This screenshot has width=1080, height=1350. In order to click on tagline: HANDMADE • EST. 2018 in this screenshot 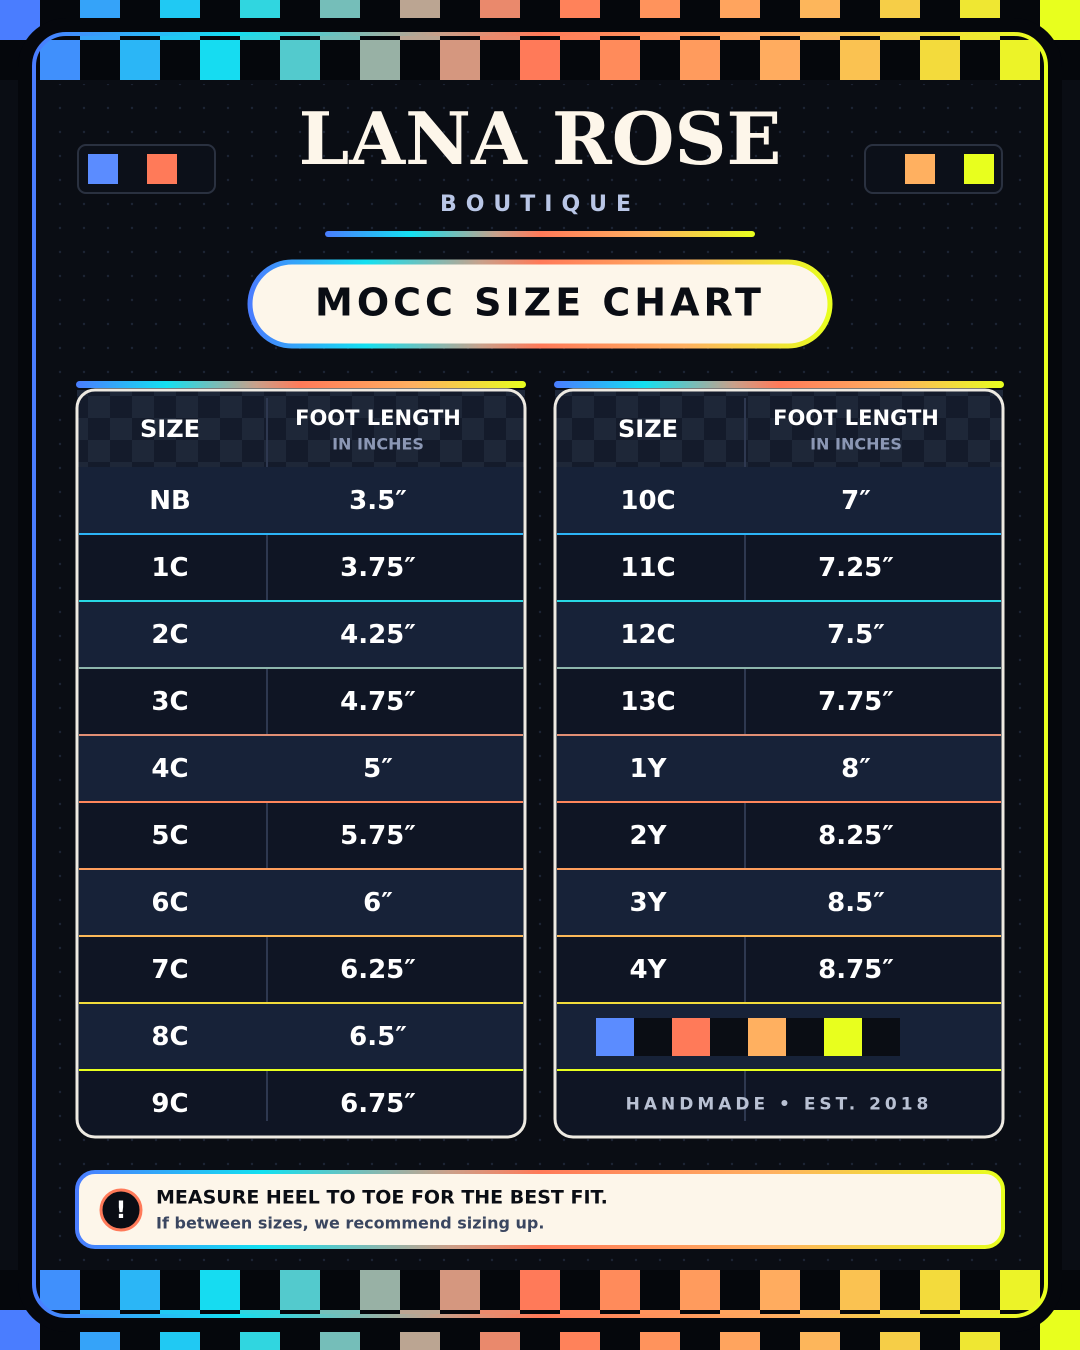, I will do `click(779, 1105)`.